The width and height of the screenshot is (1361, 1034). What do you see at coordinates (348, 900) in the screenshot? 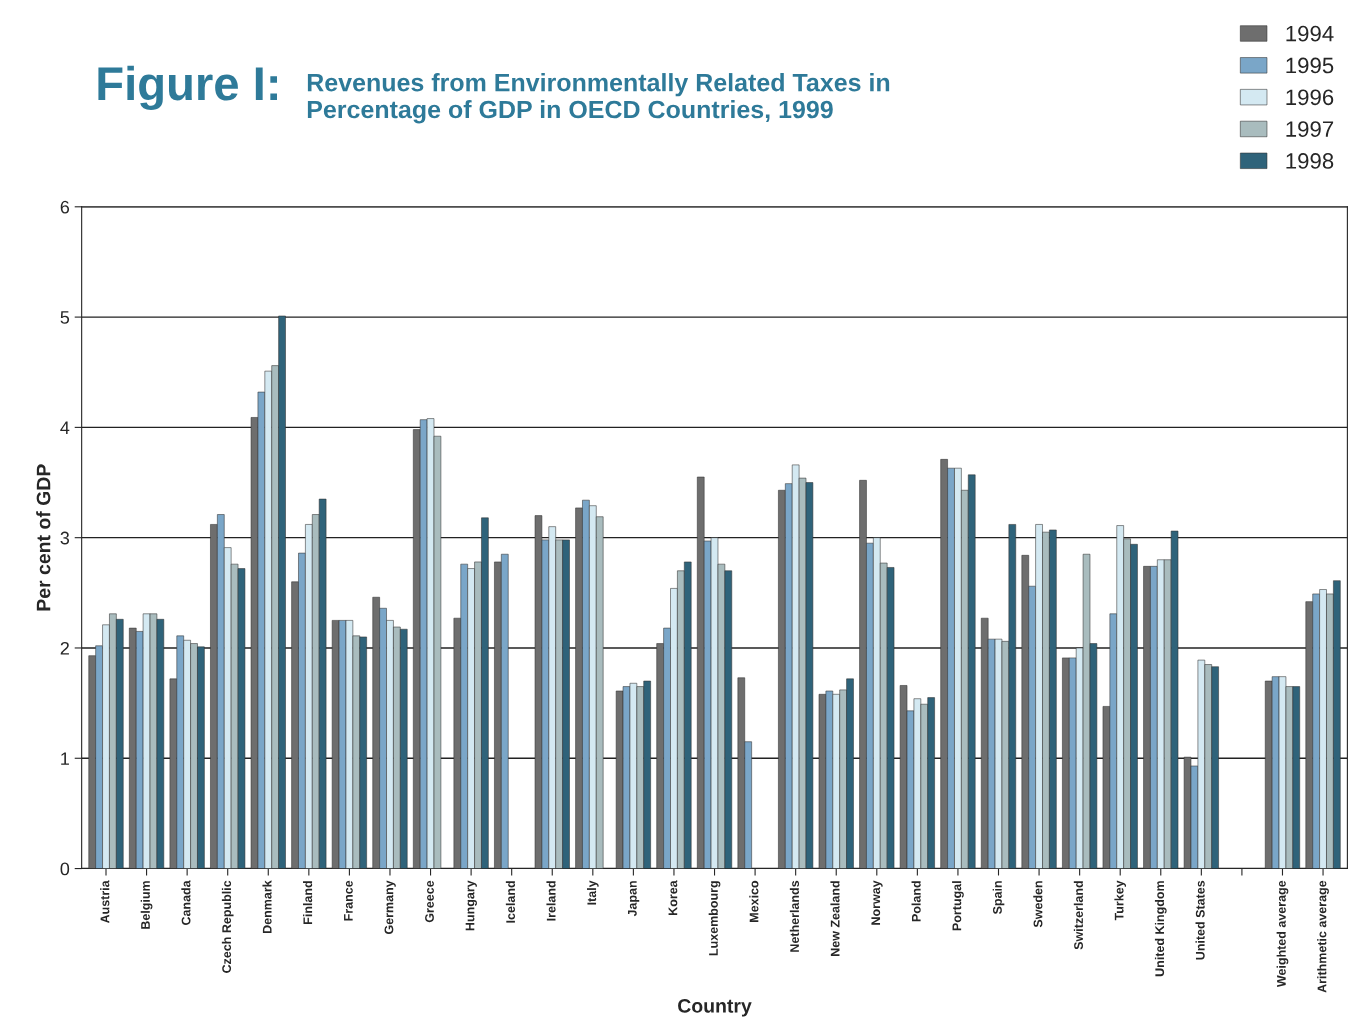
I see `x-tick-label: France` at bounding box center [348, 900].